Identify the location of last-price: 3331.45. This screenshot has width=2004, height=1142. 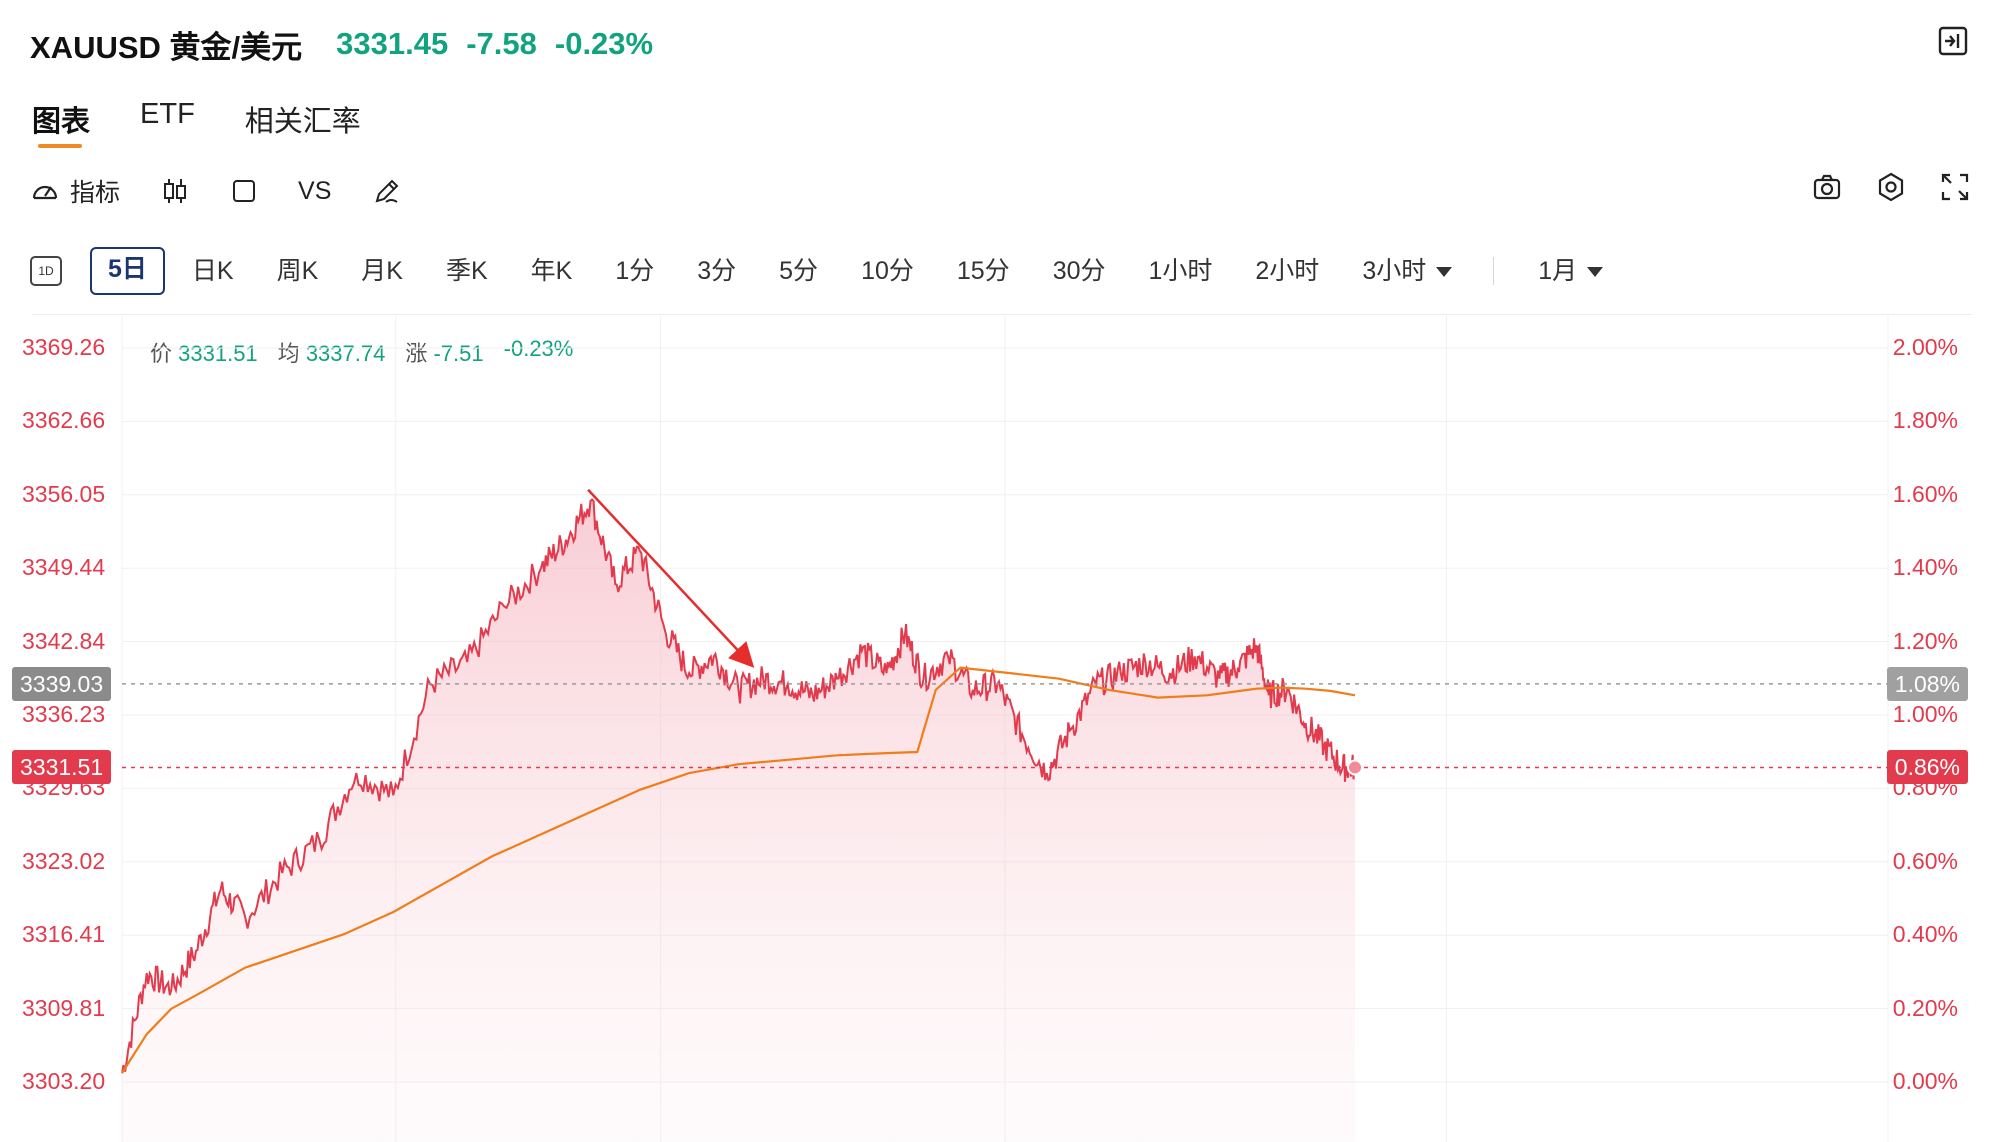
(392, 43).